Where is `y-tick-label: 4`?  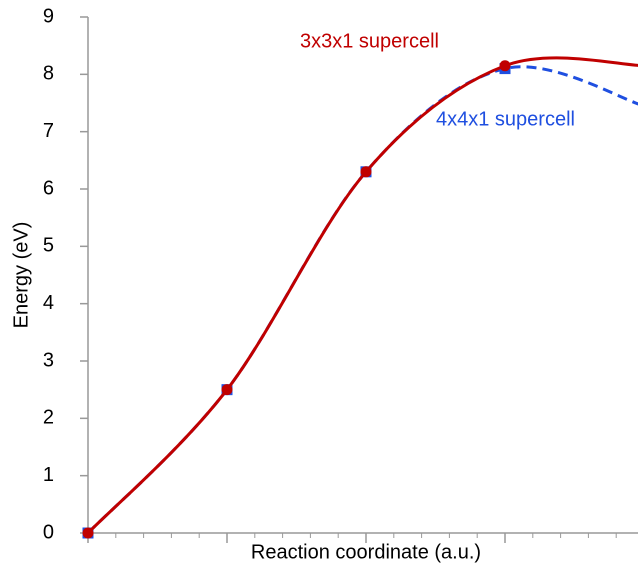 y-tick-label: 4 is located at coordinates (48, 303).